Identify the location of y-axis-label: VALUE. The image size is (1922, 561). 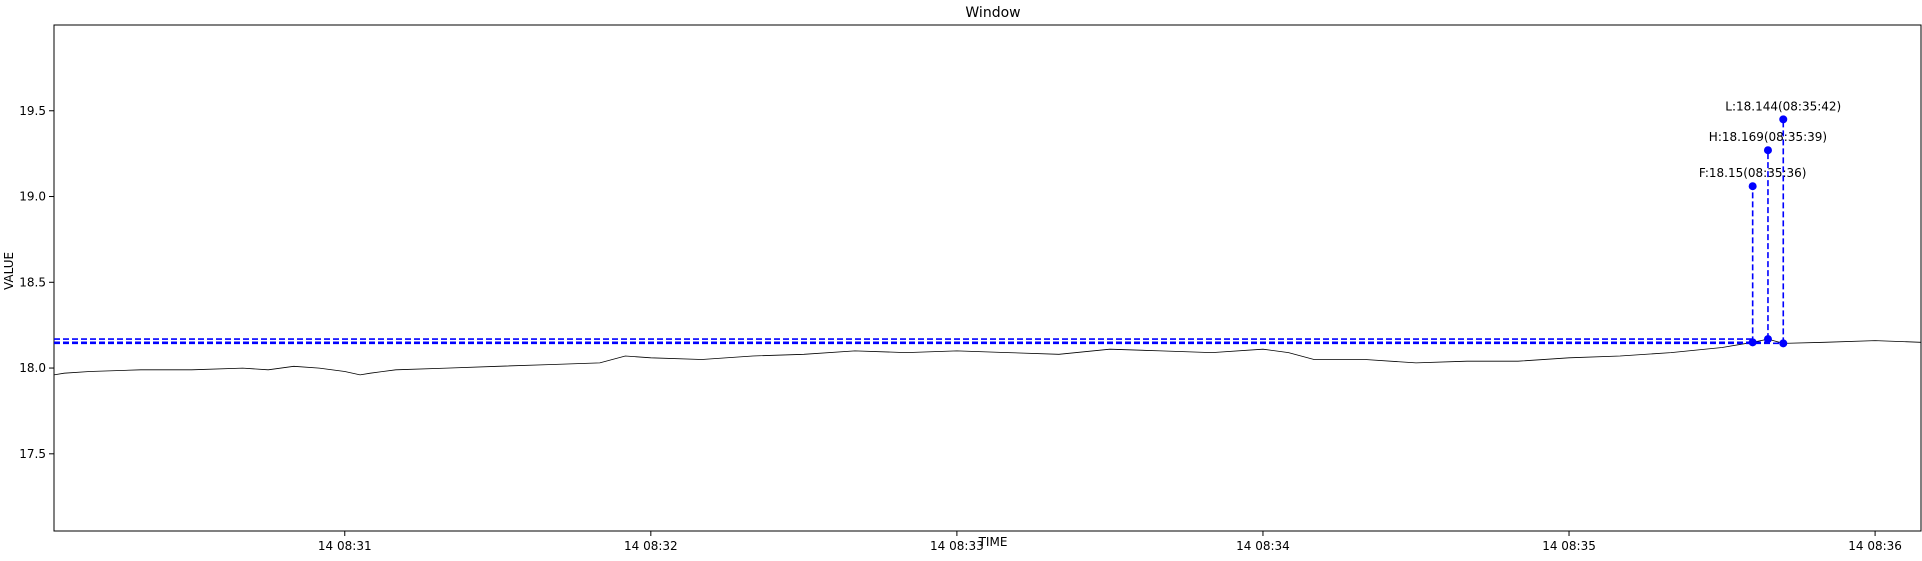
(9, 271).